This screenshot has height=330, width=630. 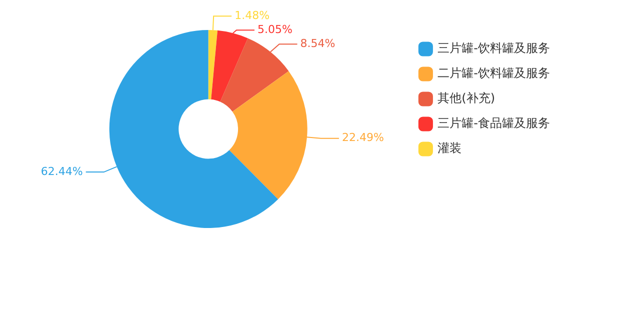 What do you see at coordinates (467, 98) in the screenshot?
I see `legend-label: 其他(补充)` at bounding box center [467, 98].